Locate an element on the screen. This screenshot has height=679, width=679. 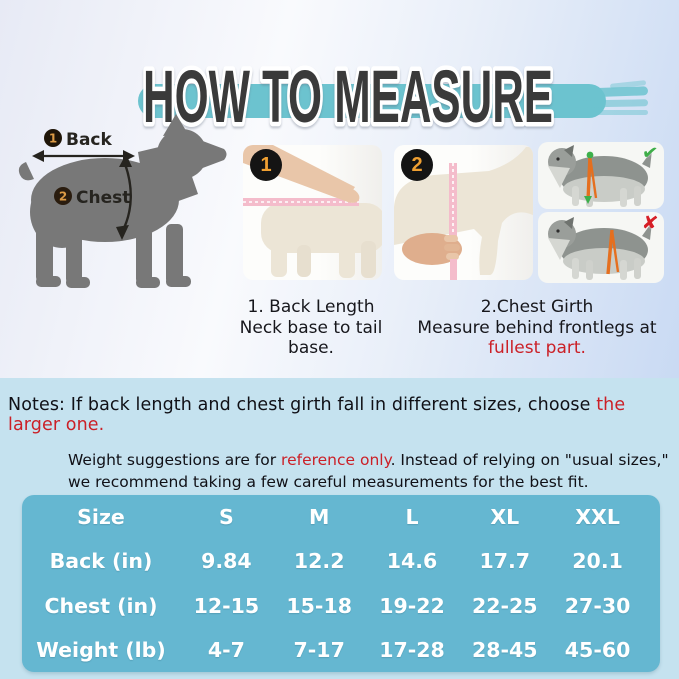
table-header-xl: XL is located at coordinates (505, 517).